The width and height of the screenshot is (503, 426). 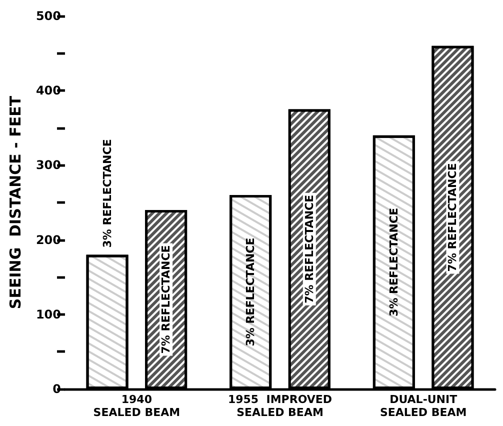 I want to click on series-label: 7% REFLECTANCE, so click(x=166, y=299).